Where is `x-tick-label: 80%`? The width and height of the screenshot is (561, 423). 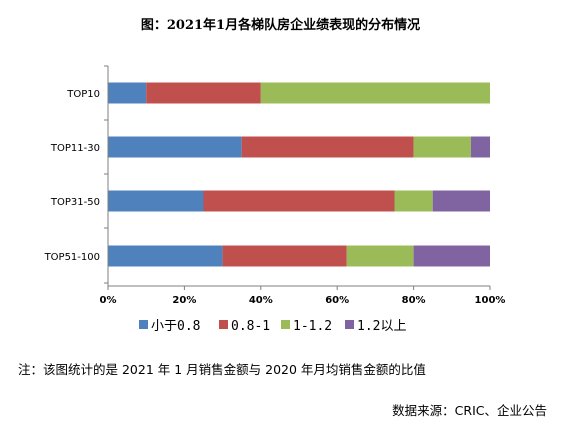
x-tick-label: 80% is located at coordinates (414, 300).